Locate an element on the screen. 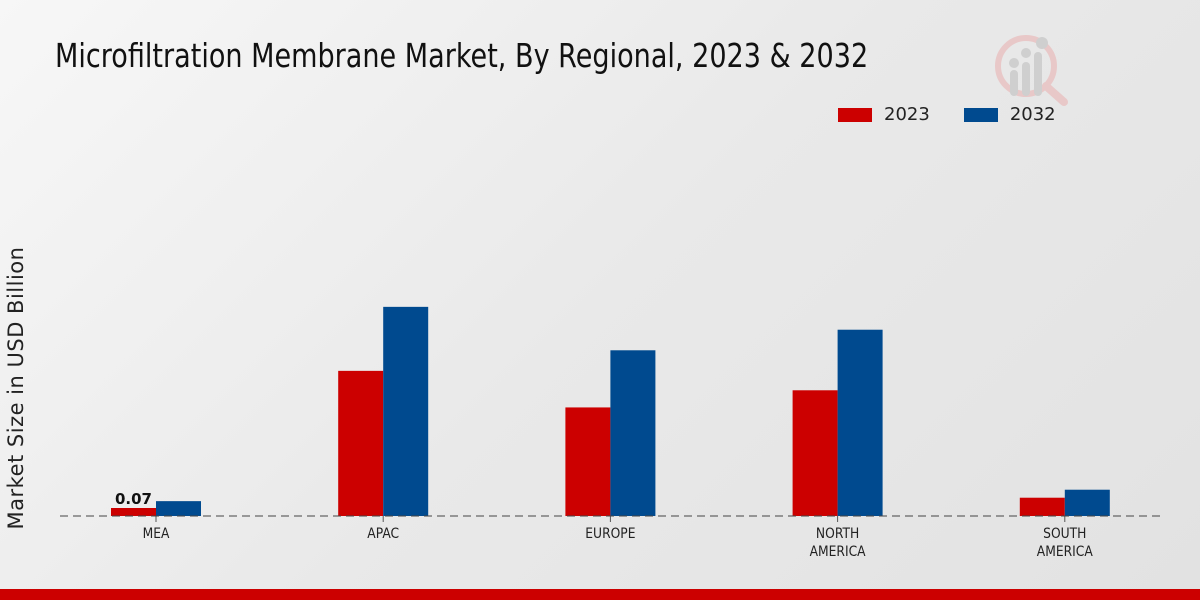 The height and width of the screenshot is (600, 1200). legend-item-2032: 2032 is located at coordinates (1009, 114).